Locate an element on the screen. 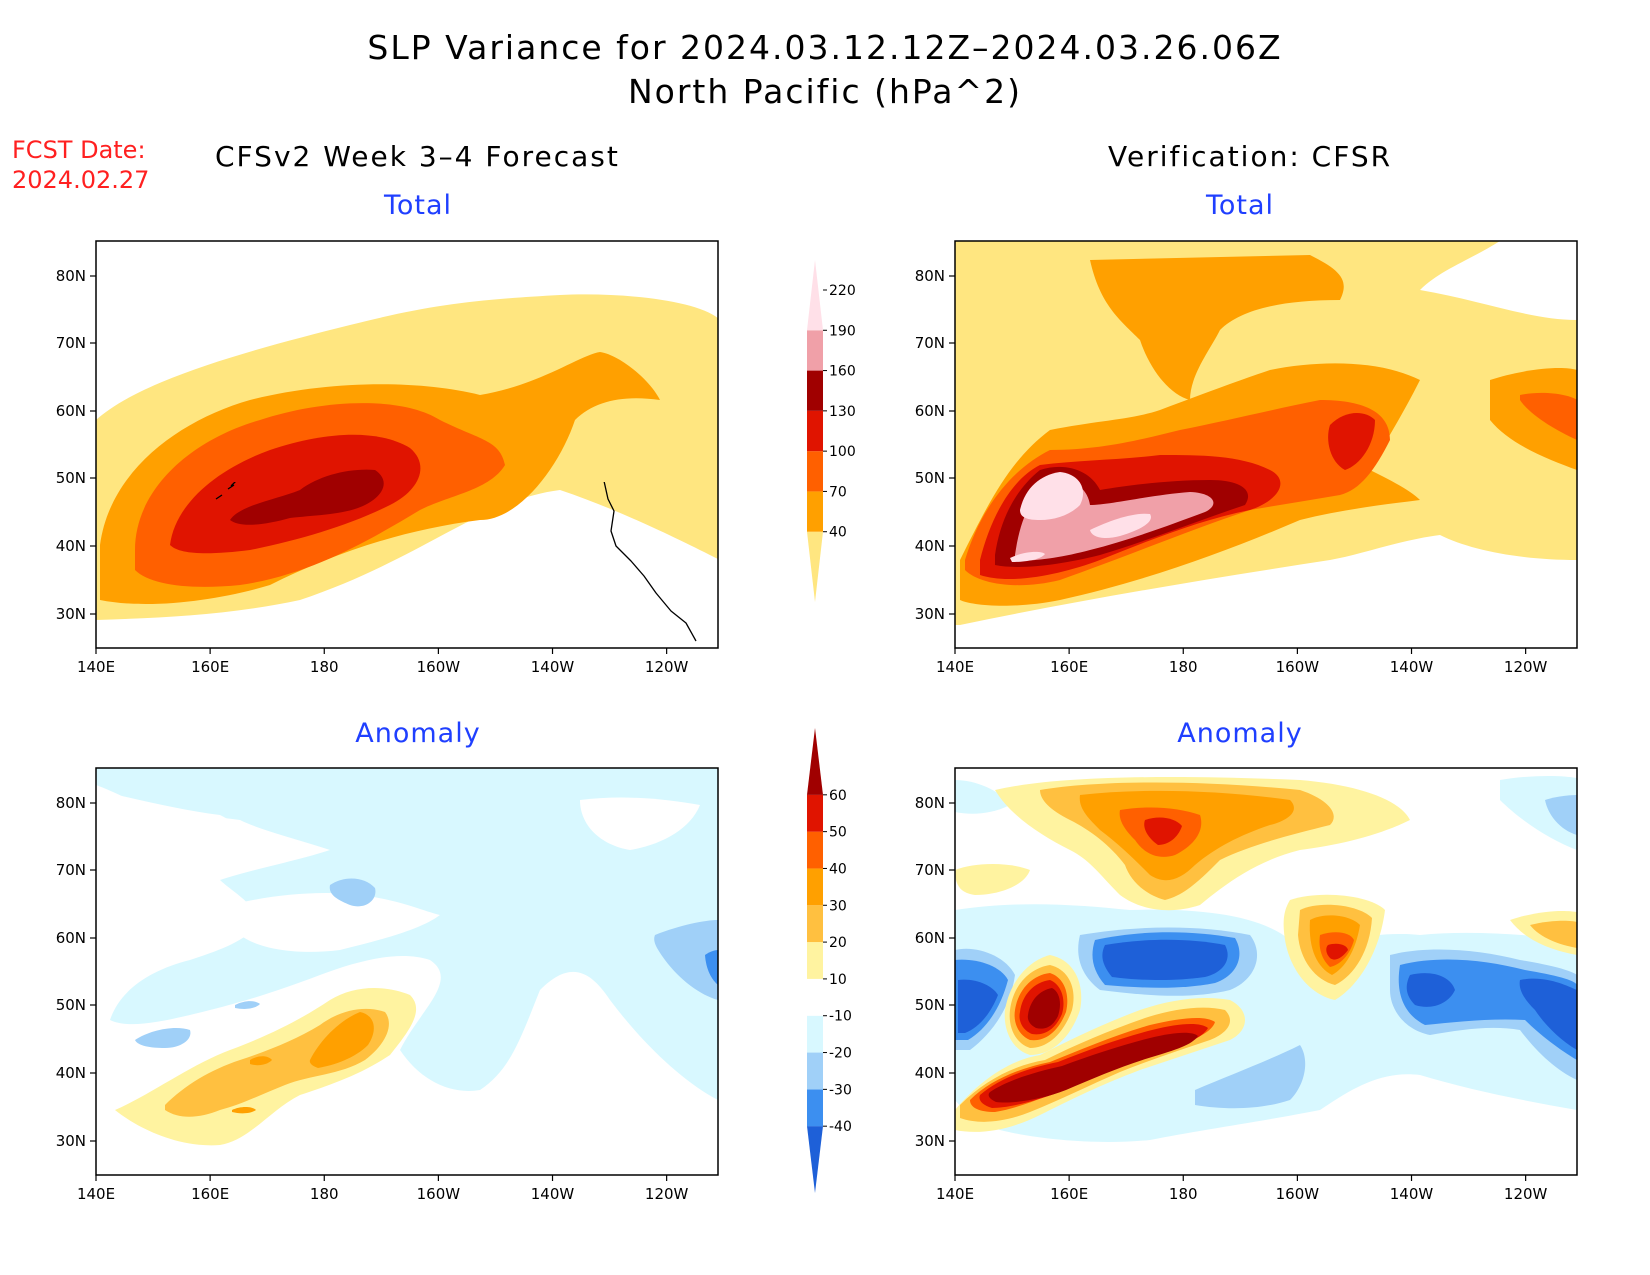  total-colorbar: 40 70 100 130 160 190 220 is located at coordinates (831, 431).